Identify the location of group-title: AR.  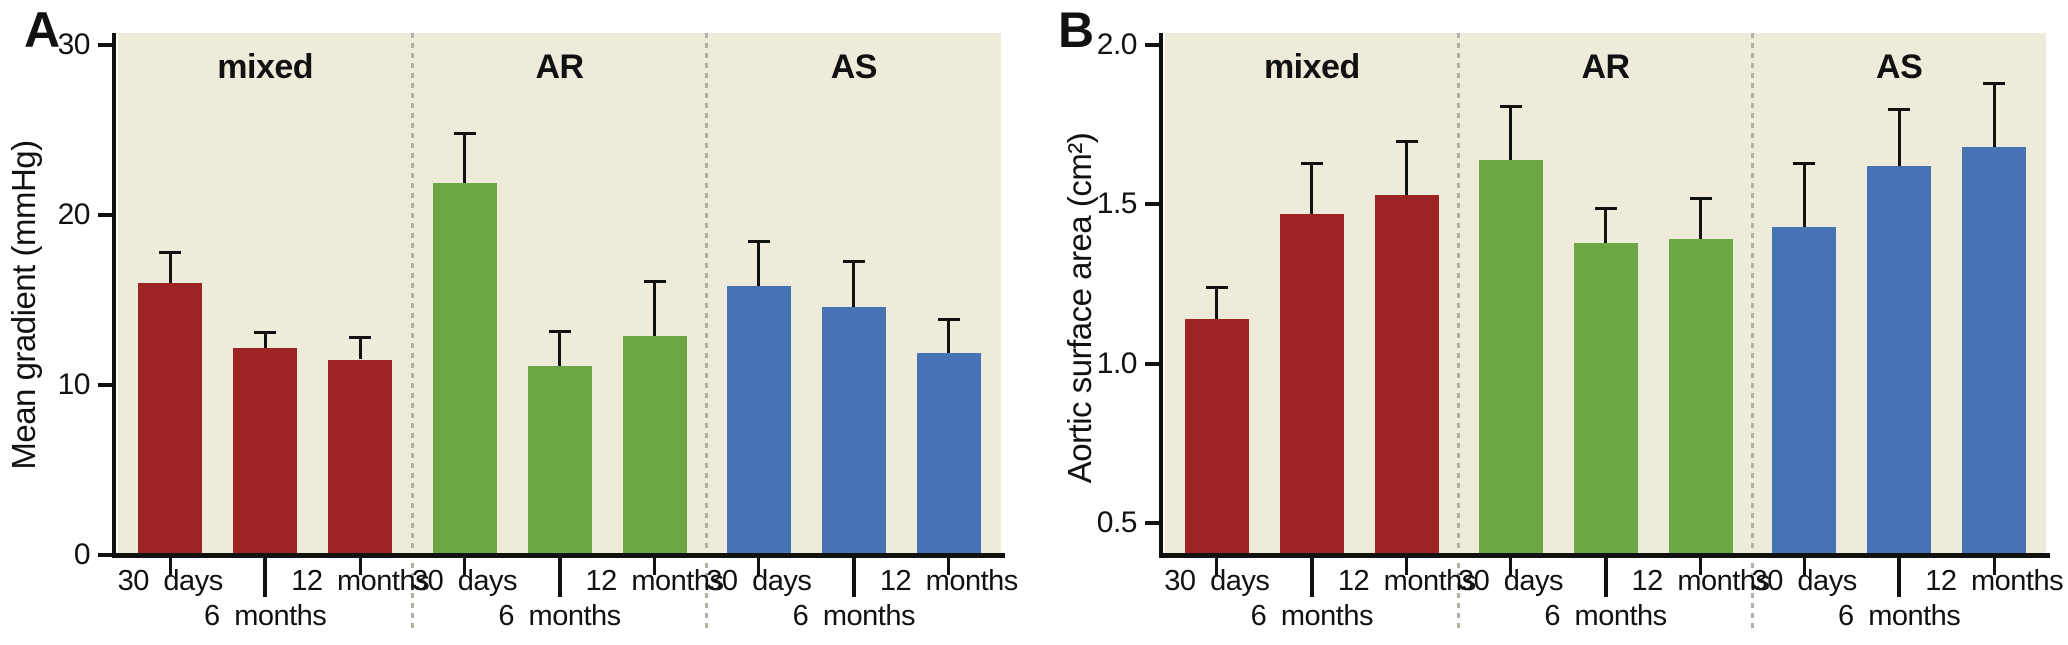
(559, 67).